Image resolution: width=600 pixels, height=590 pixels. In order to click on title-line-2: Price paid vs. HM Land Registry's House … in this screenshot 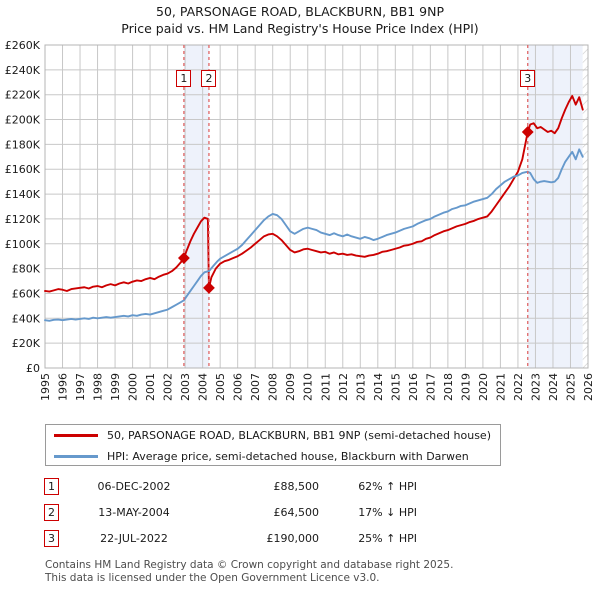, I will do `click(300, 28)`.